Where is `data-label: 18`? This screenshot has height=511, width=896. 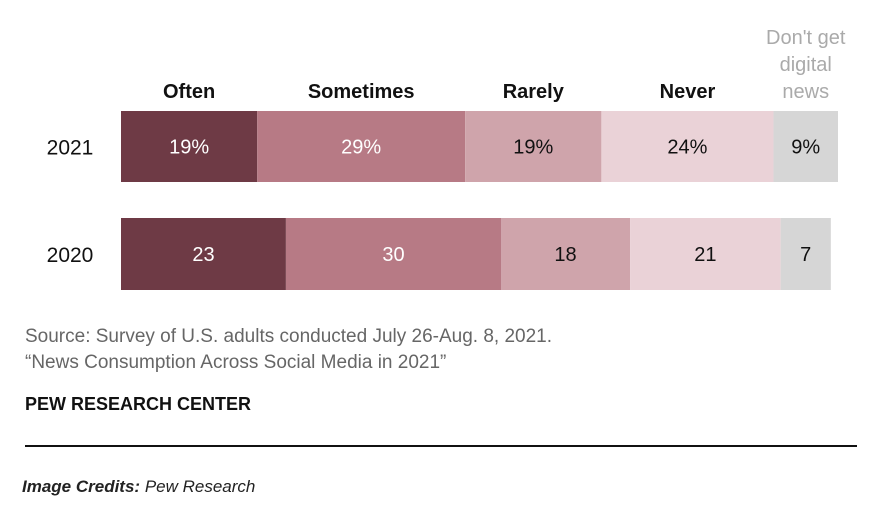
data-label: 18 is located at coordinates (565, 255).